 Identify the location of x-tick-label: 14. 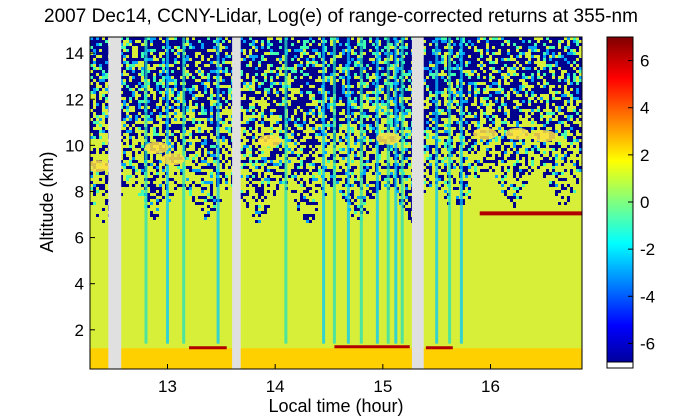
(275, 386).